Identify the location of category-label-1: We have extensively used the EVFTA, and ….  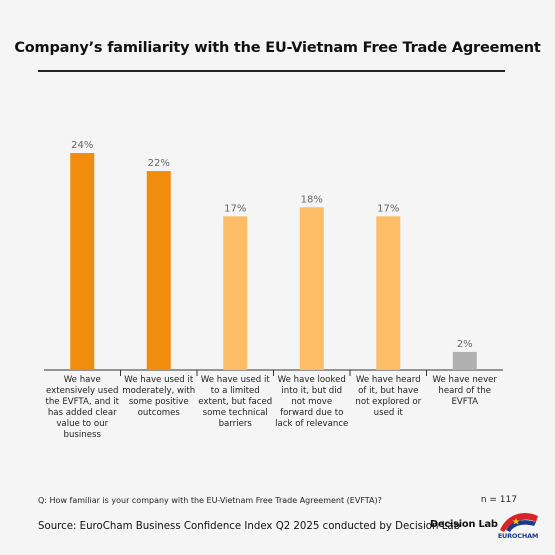
(82, 407).